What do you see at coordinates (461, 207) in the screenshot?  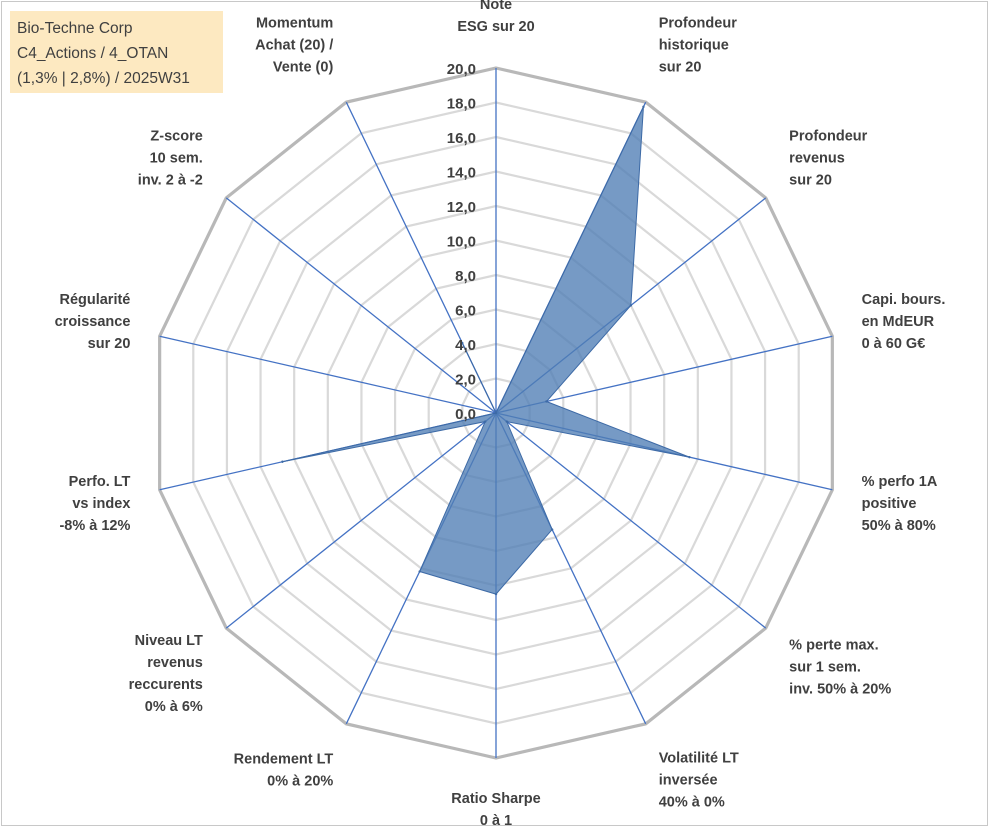 I see `tick-label: 12,0` at bounding box center [461, 207].